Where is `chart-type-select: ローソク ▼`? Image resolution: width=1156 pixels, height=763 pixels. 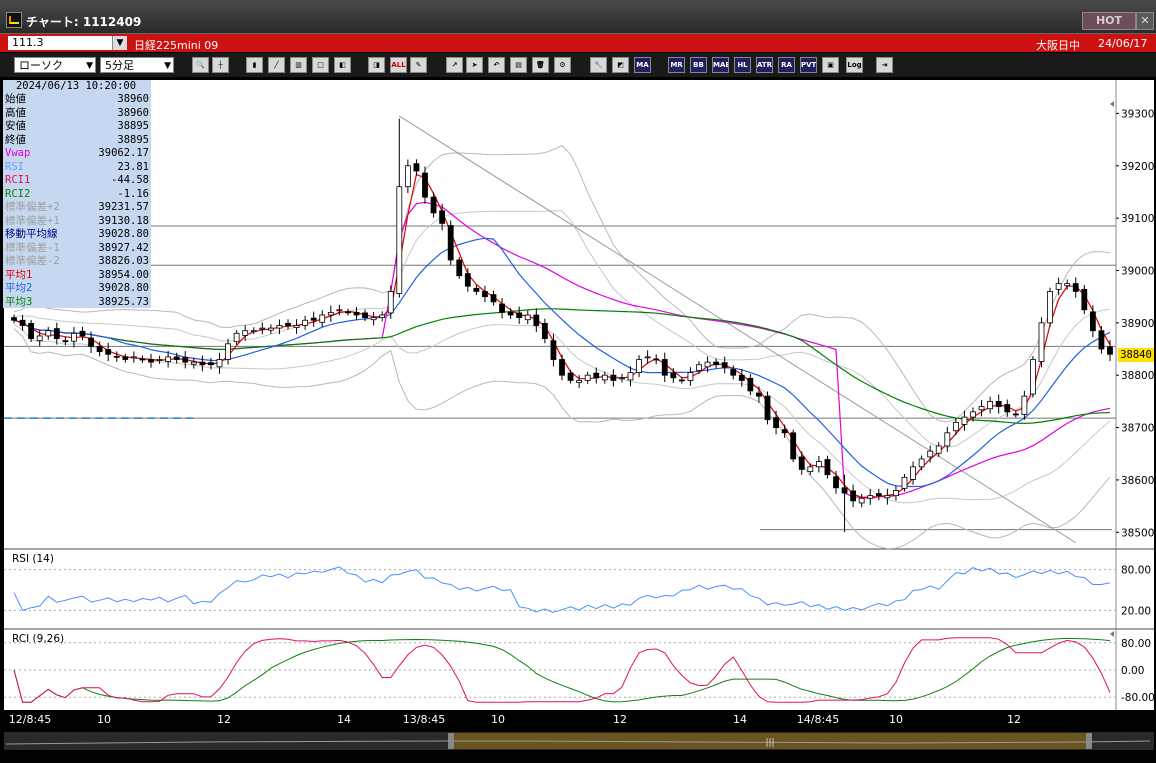 chart-type-select: ローソク ▼ is located at coordinates (55, 65).